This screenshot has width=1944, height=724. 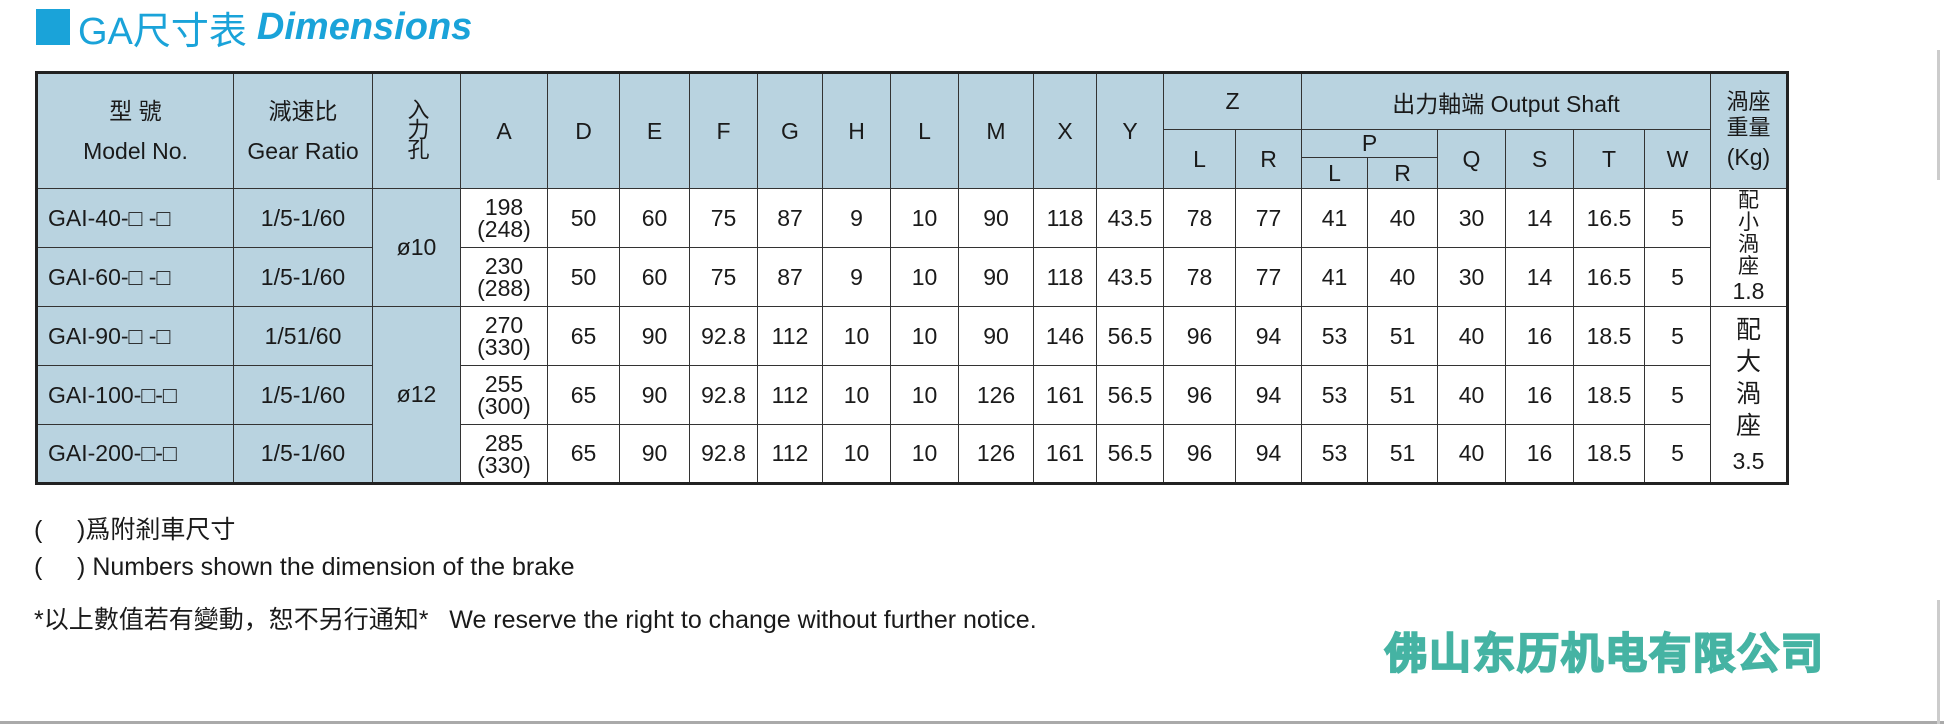 I want to click on header-col-h: H, so click(x=856, y=130).